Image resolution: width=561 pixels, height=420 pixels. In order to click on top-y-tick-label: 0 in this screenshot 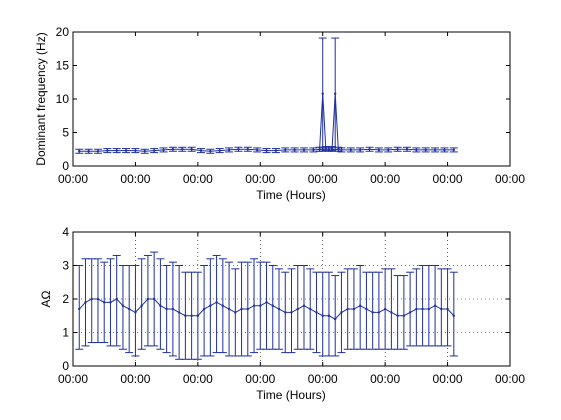, I will do `click(65, 166)`.